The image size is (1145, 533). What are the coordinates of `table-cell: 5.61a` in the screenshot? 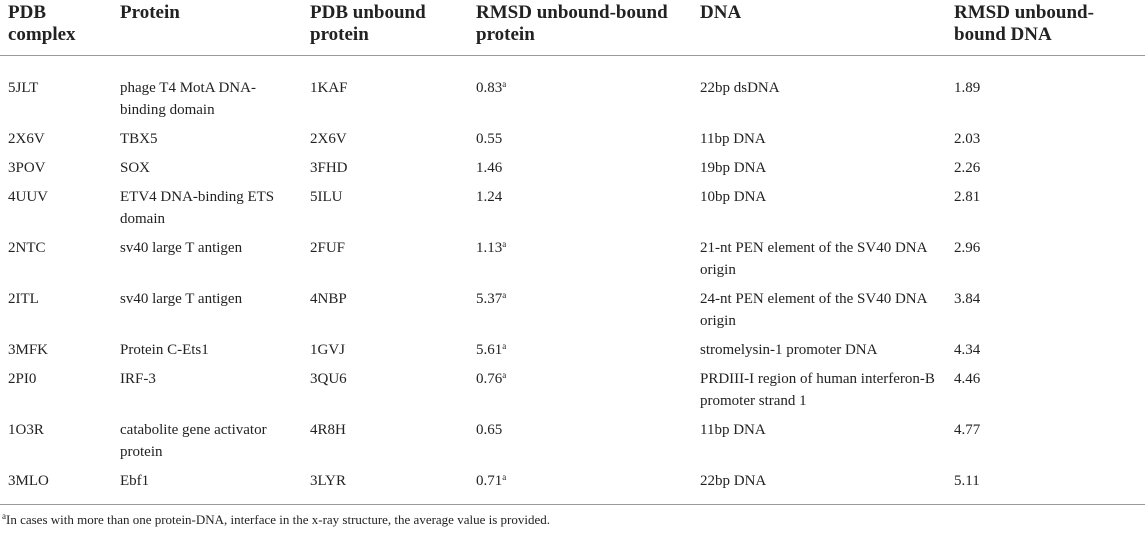 It's located at (580, 350).